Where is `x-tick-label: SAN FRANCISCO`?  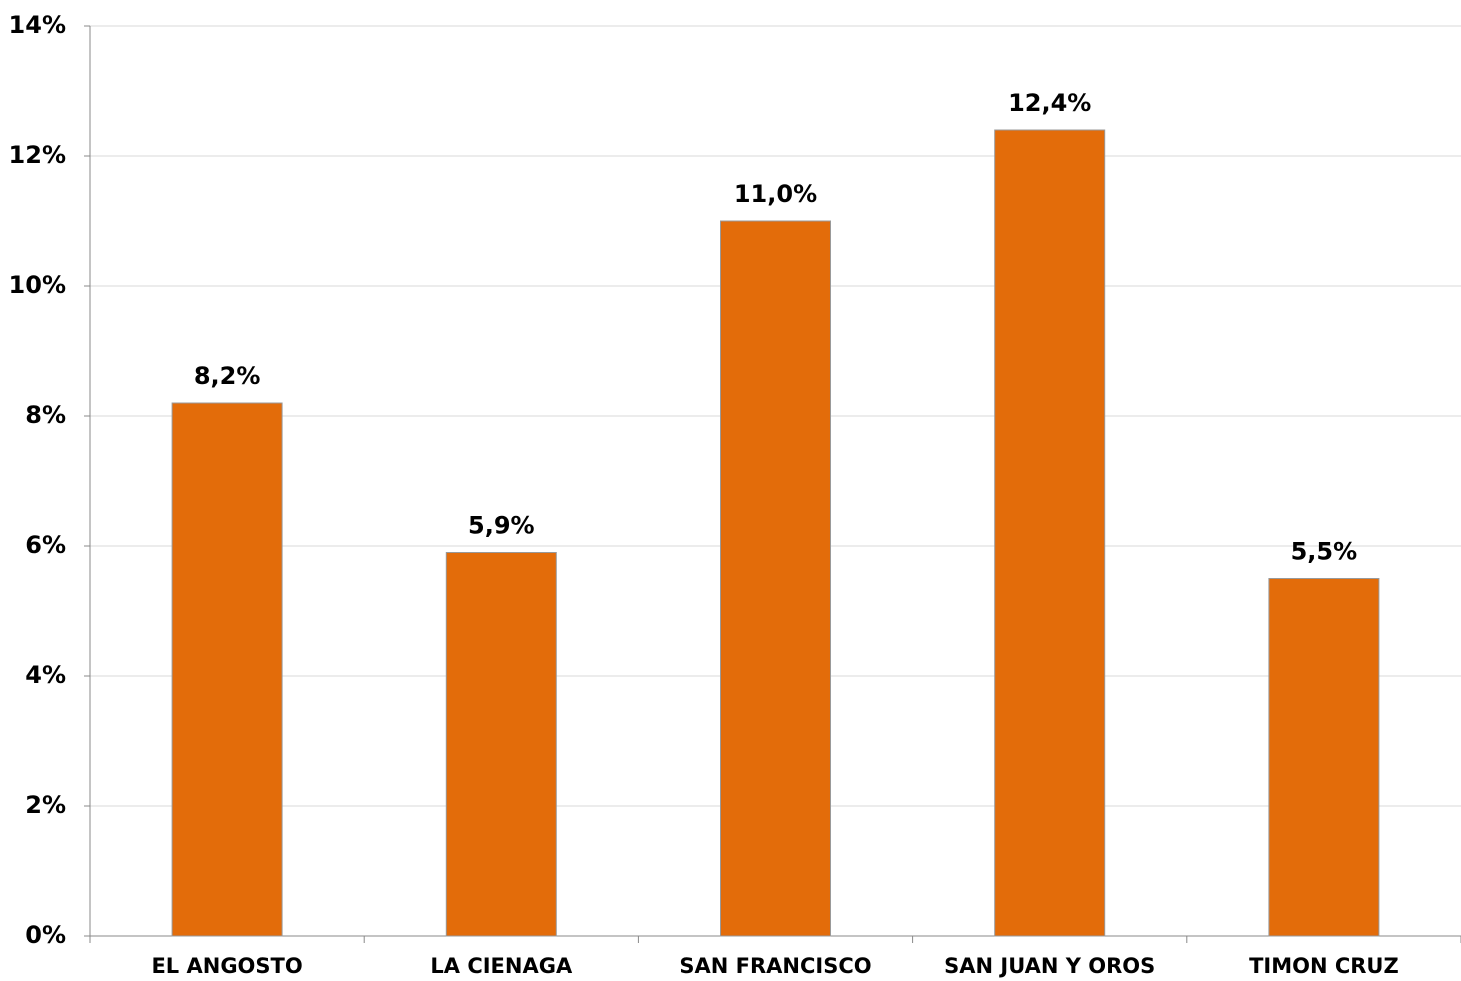
x-tick-label: SAN FRANCISCO is located at coordinates (775, 966).